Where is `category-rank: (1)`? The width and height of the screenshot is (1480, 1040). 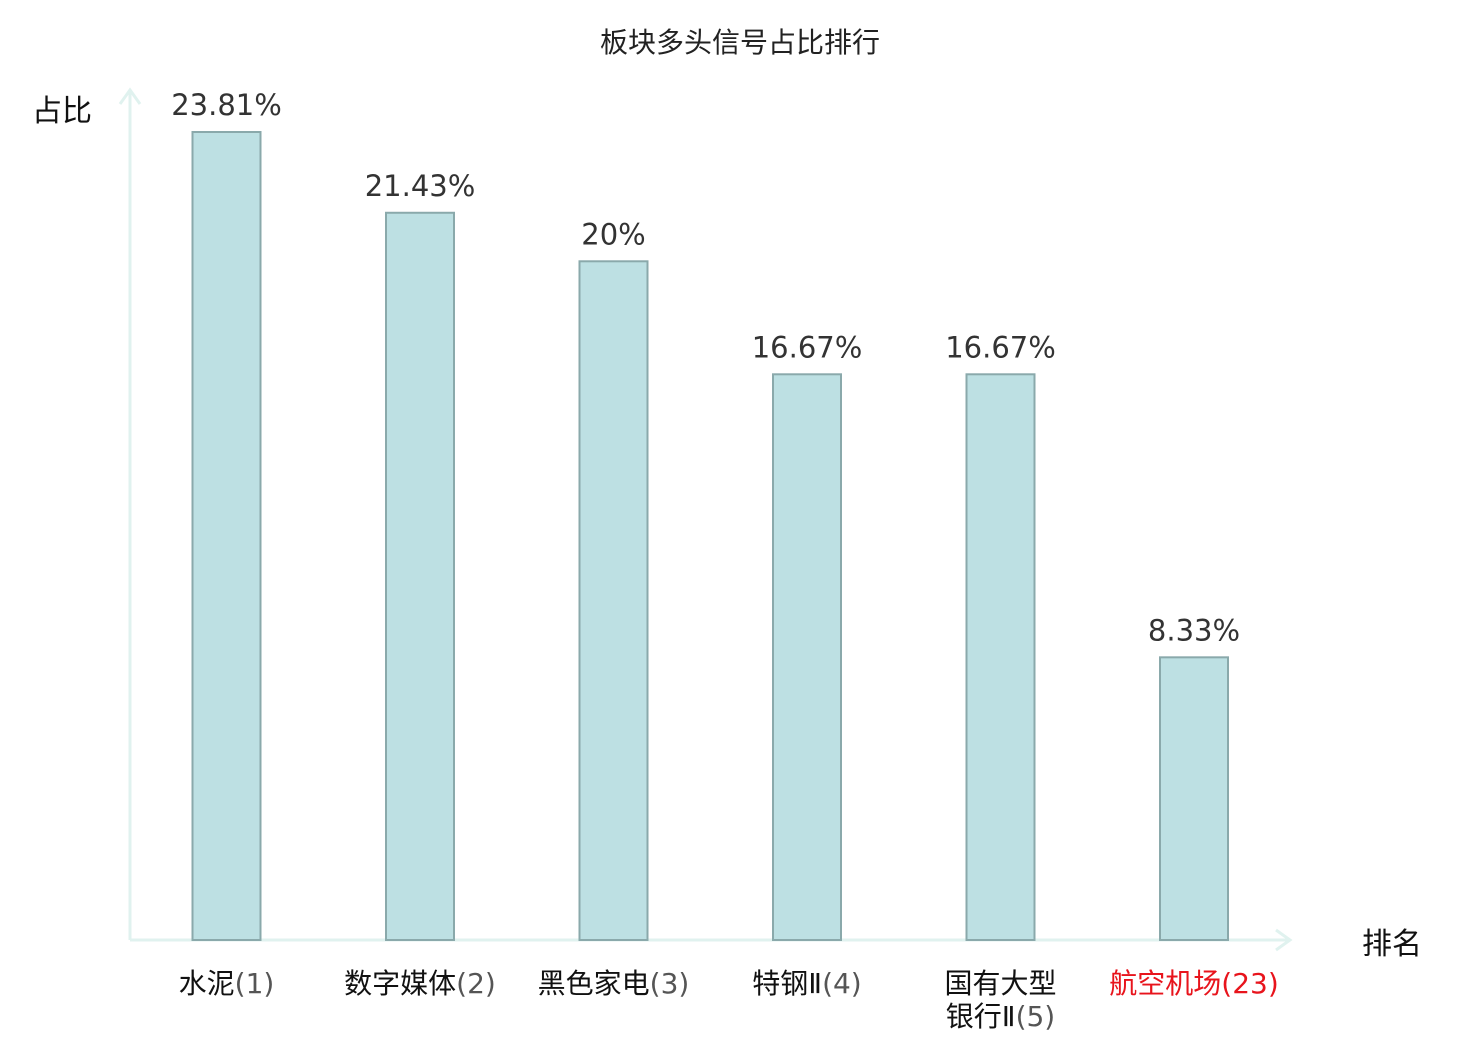
category-rank: (1) is located at coordinates (255, 983).